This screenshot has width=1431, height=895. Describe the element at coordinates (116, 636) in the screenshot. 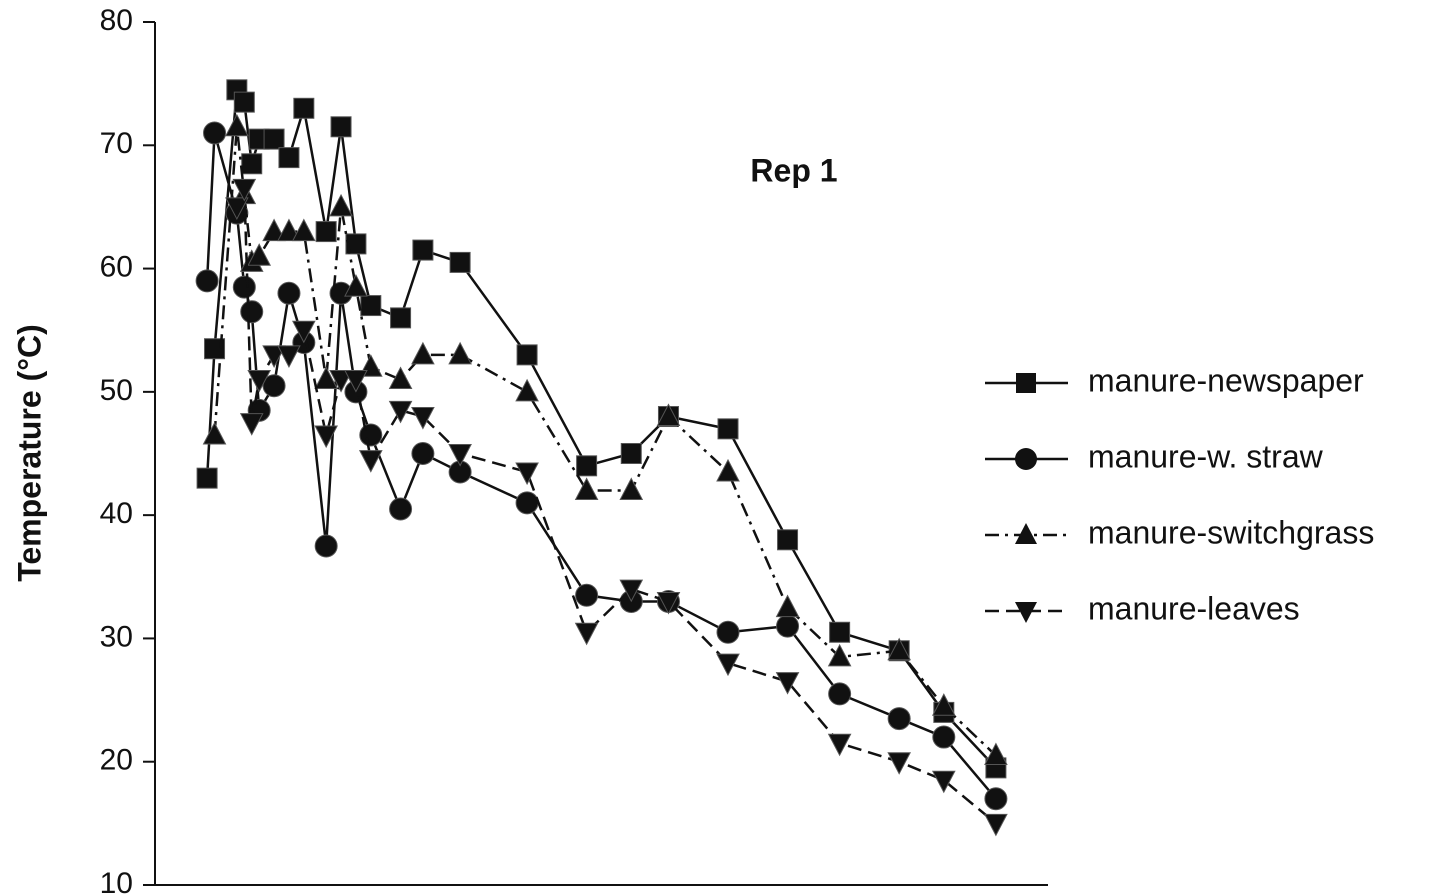

I see `y-tick-label: 30` at that location.